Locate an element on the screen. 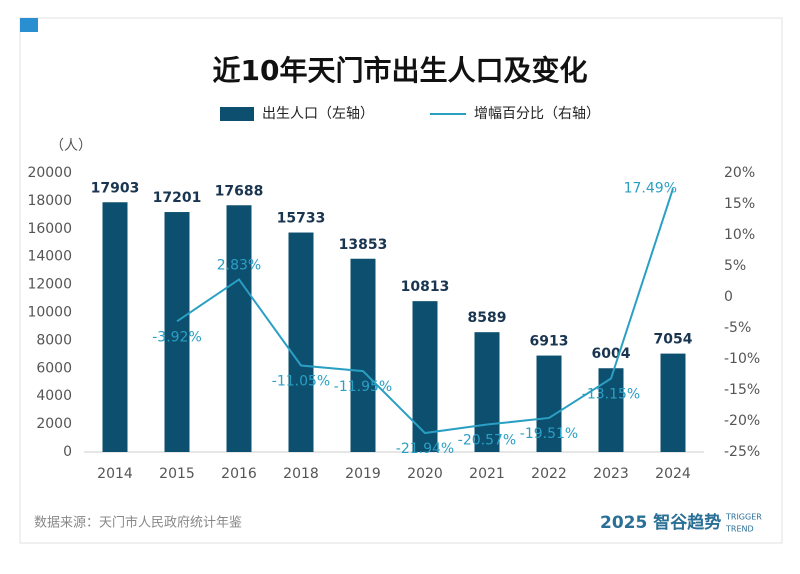  line-label: -13.15% is located at coordinates (611, 395).